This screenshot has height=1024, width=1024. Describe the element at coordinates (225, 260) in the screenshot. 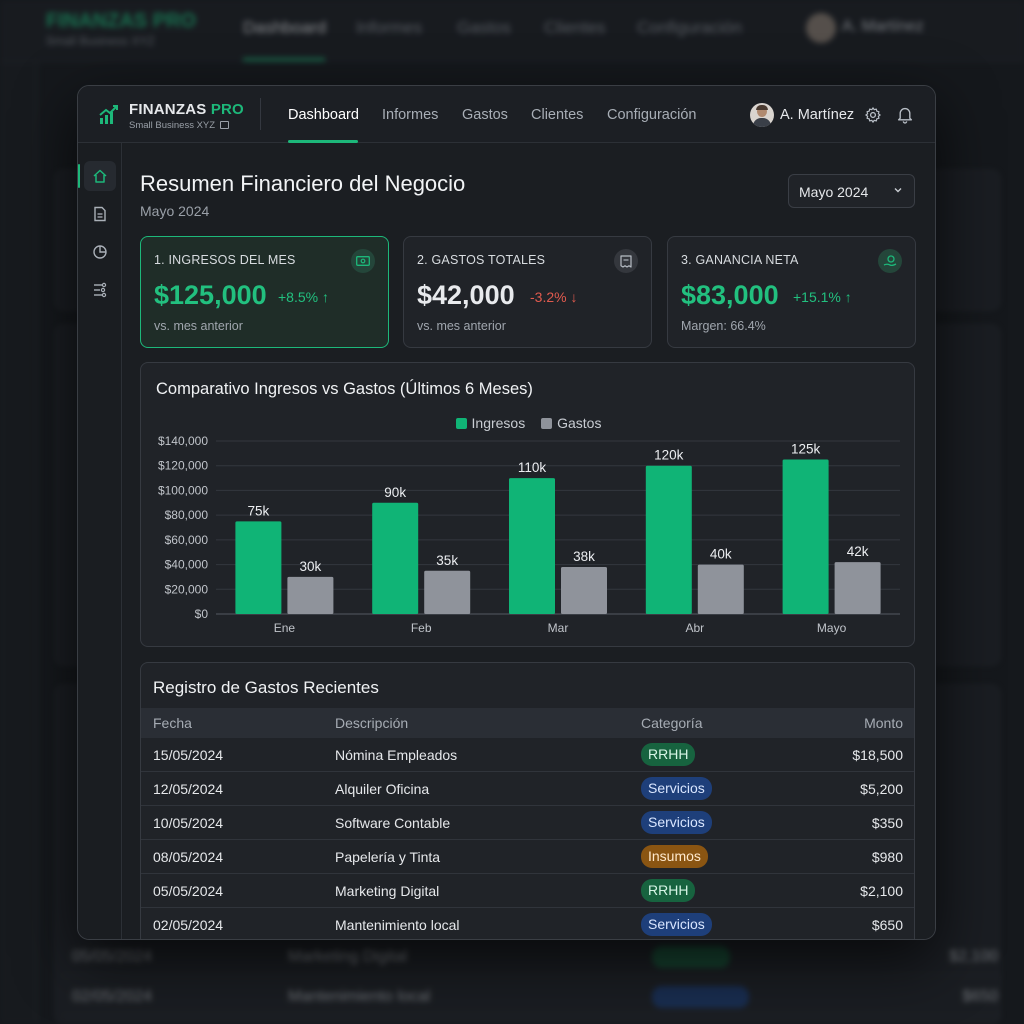

I see `kpi-label: 1. INGRESOS DEL MES` at that location.